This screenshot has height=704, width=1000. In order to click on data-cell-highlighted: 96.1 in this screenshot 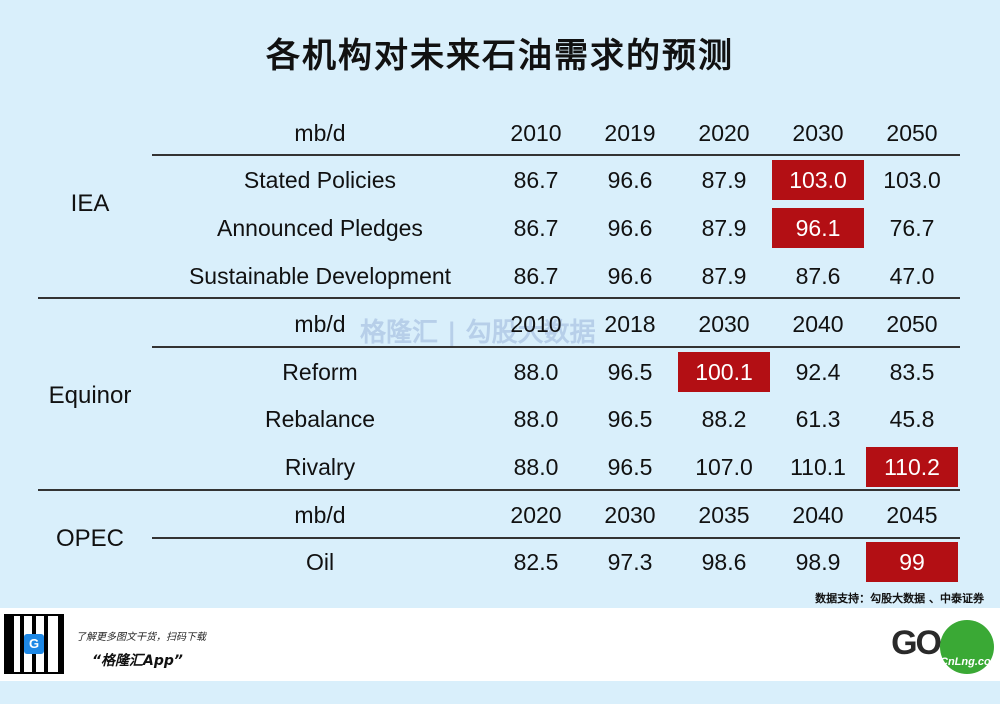, I will do `click(818, 228)`.